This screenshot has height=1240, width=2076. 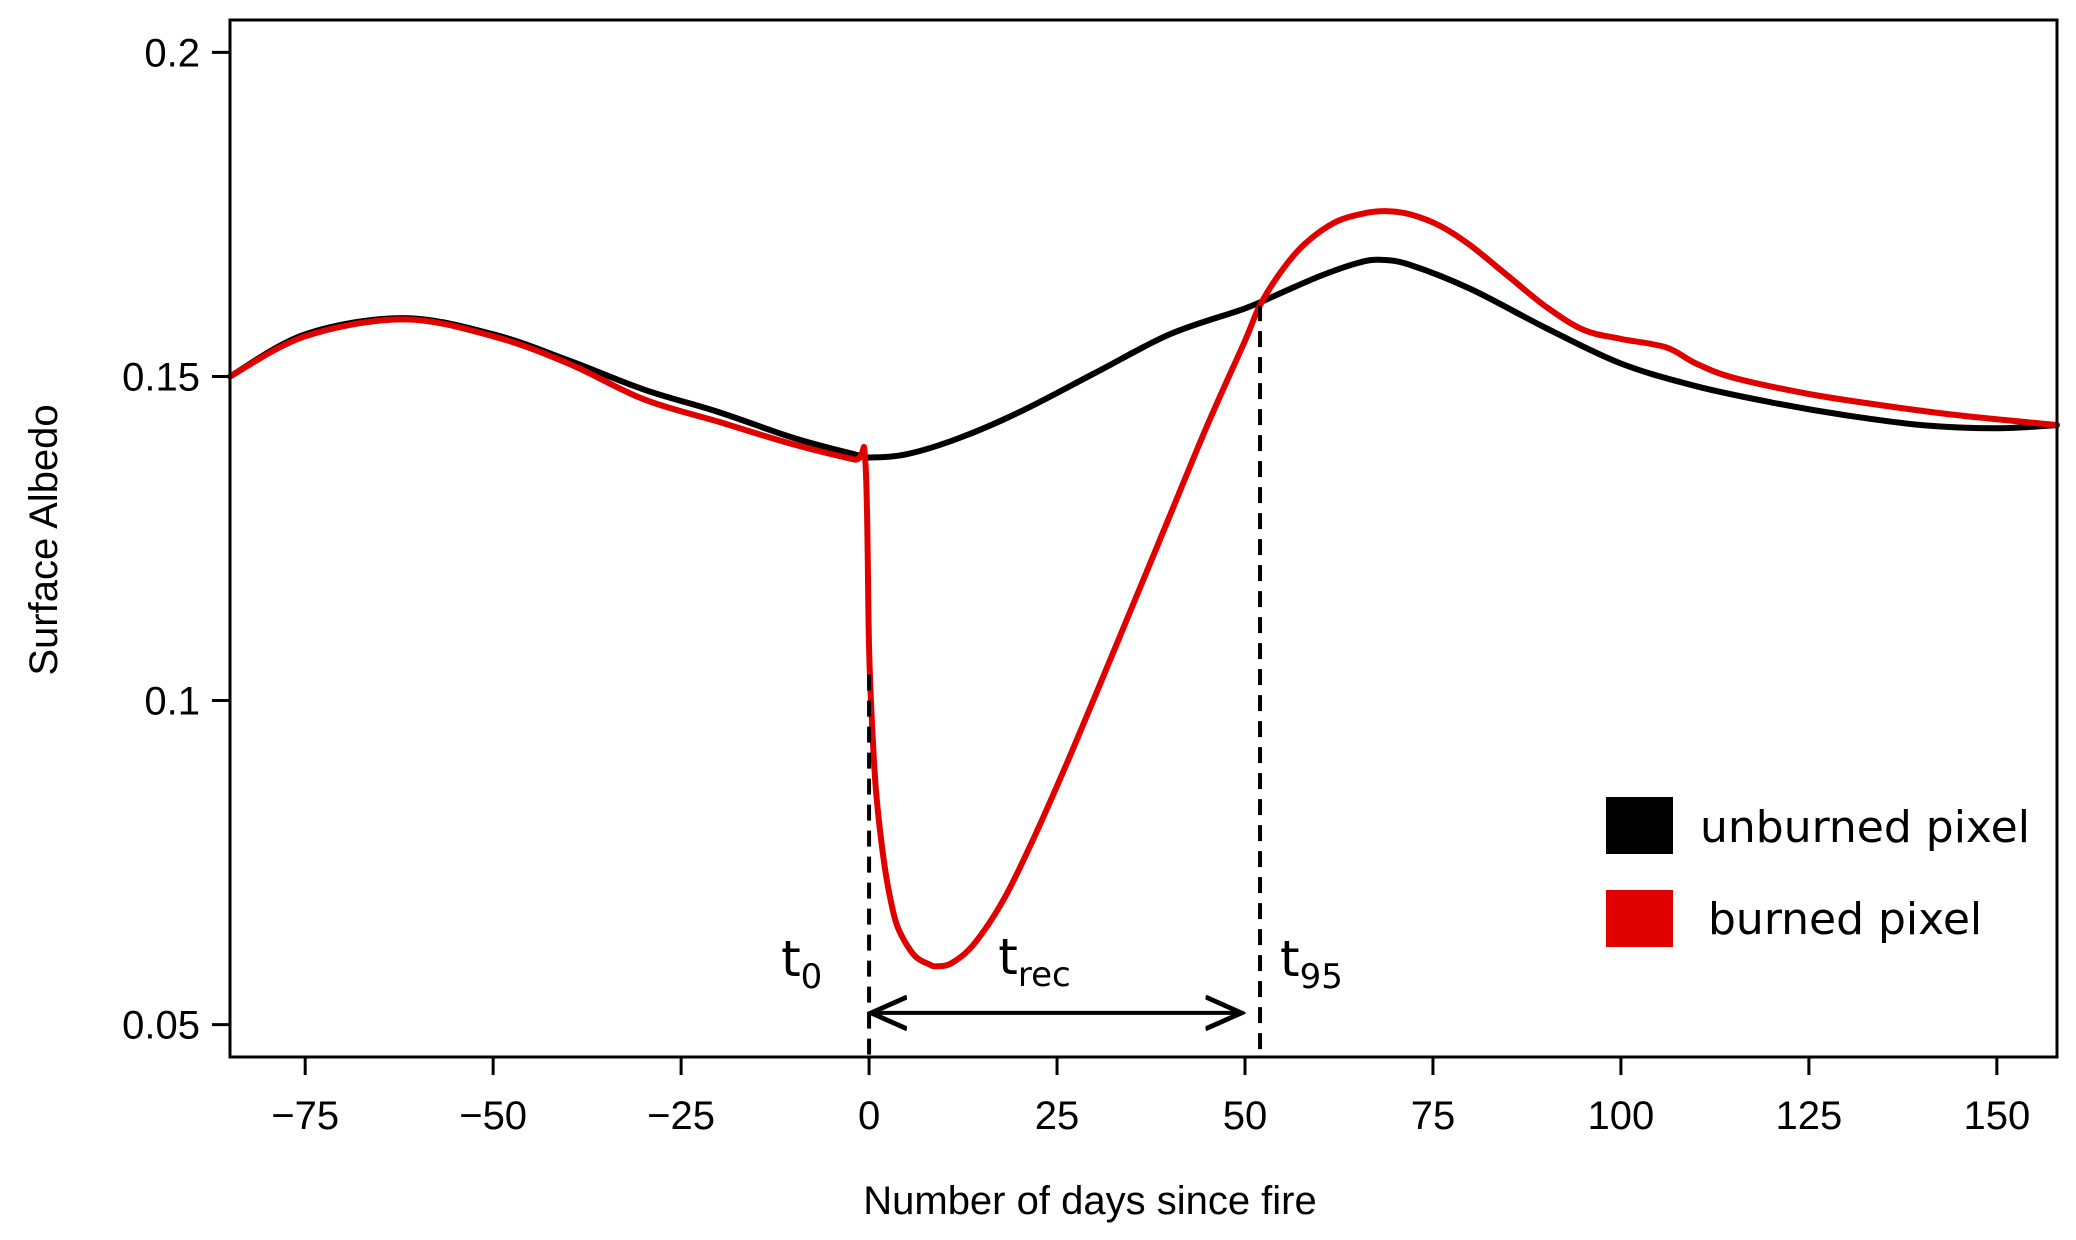 What do you see at coordinates (1143, 358) in the screenshot?
I see `series-line-unburned` at bounding box center [1143, 358].